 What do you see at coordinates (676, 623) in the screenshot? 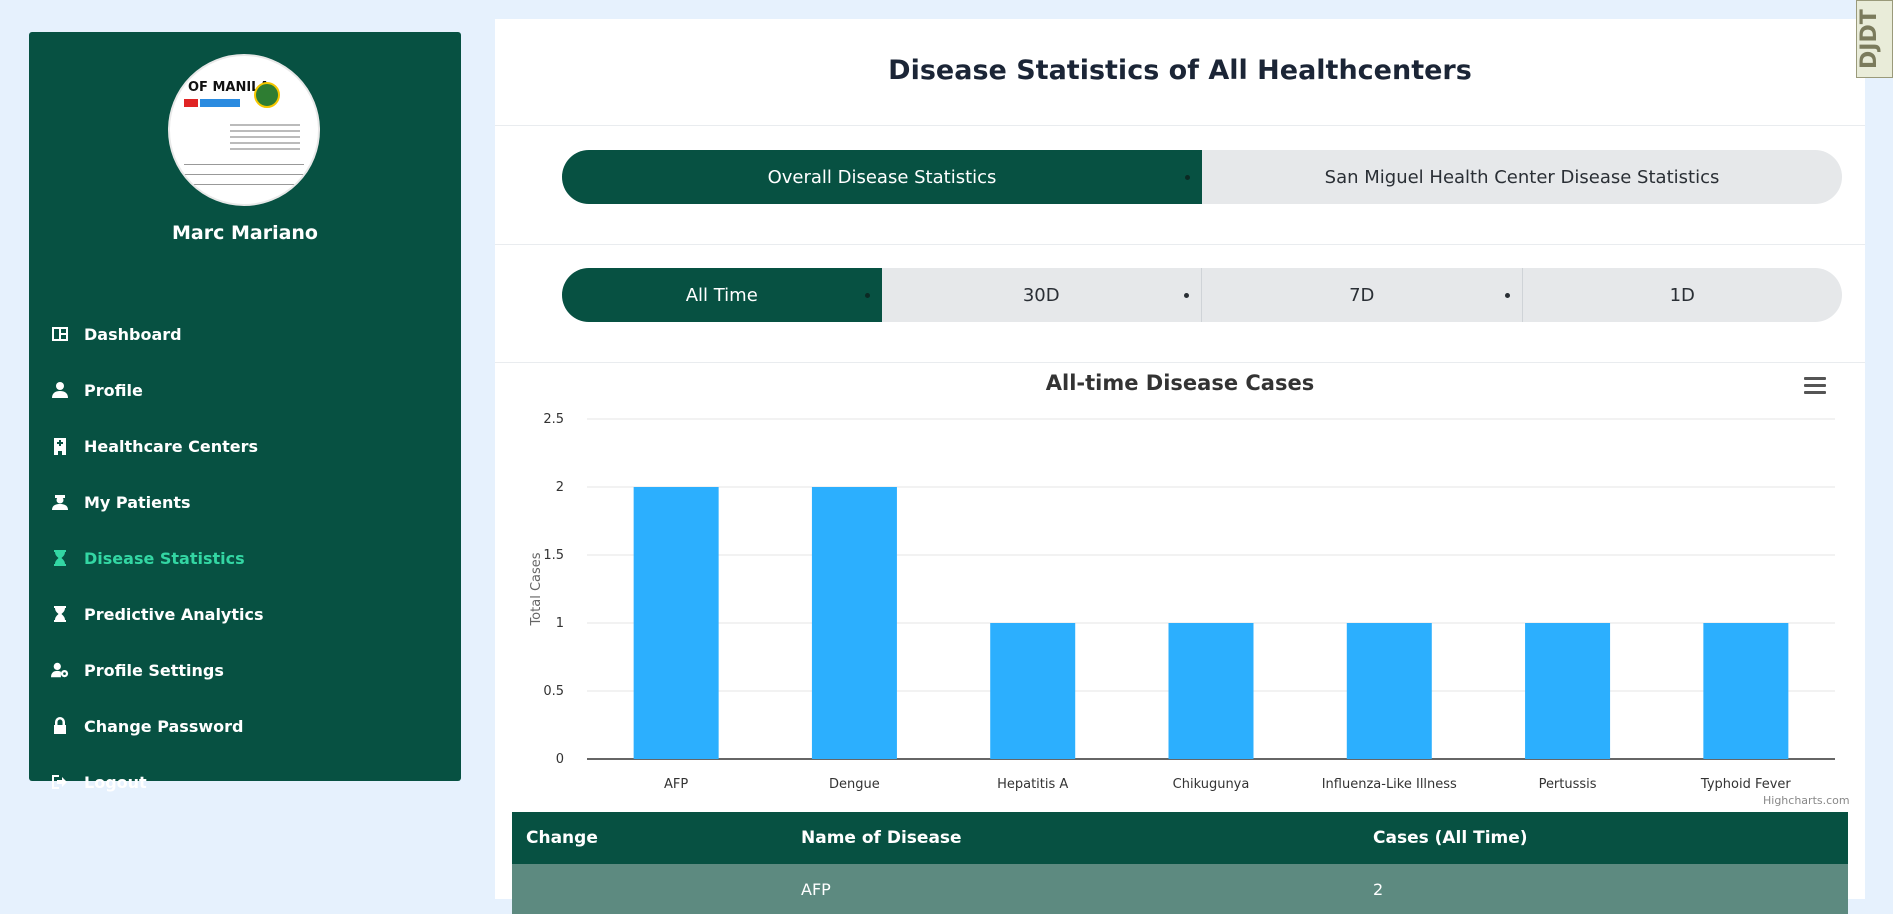
I see `bar-afp` at bounding box center [676, 623].